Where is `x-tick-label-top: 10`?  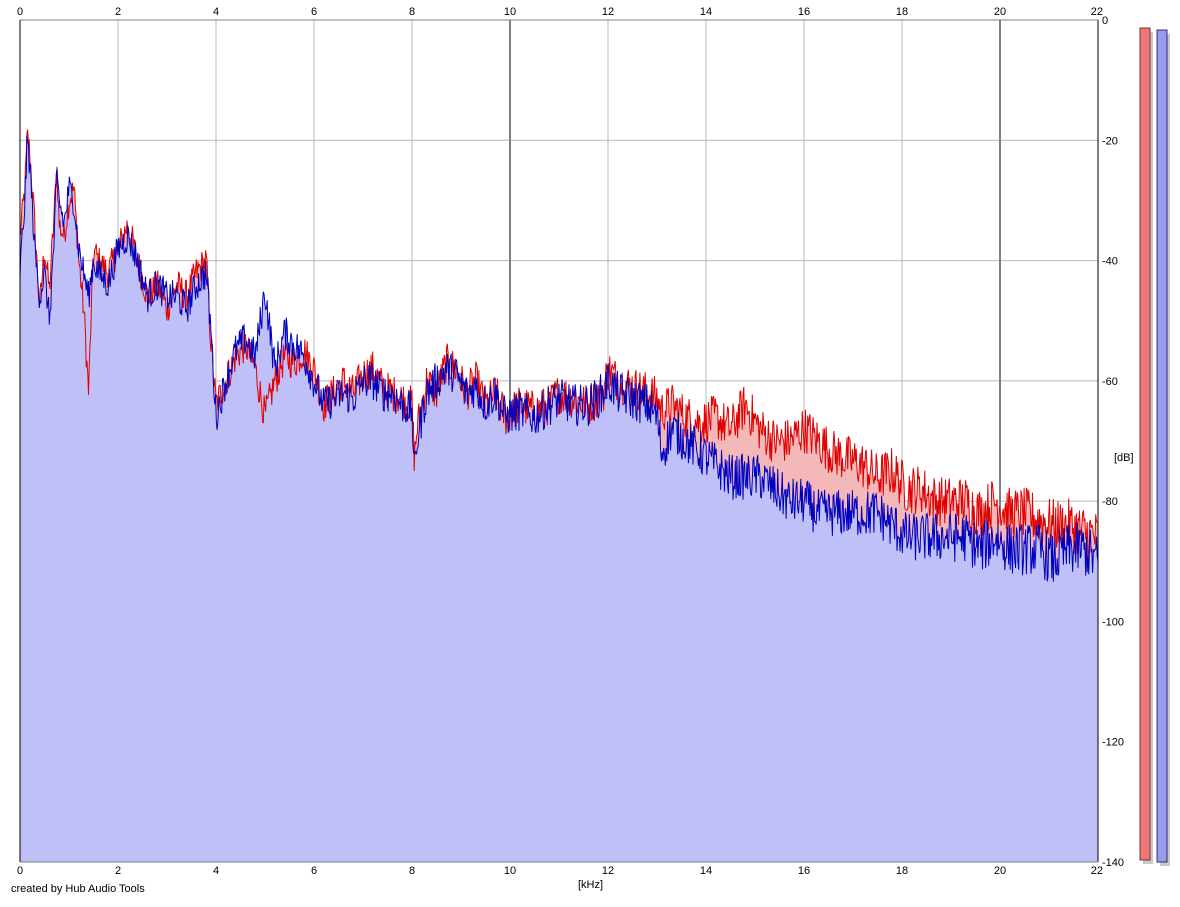
x-tick-label-top: 10 is located at coordinates (510, 12).